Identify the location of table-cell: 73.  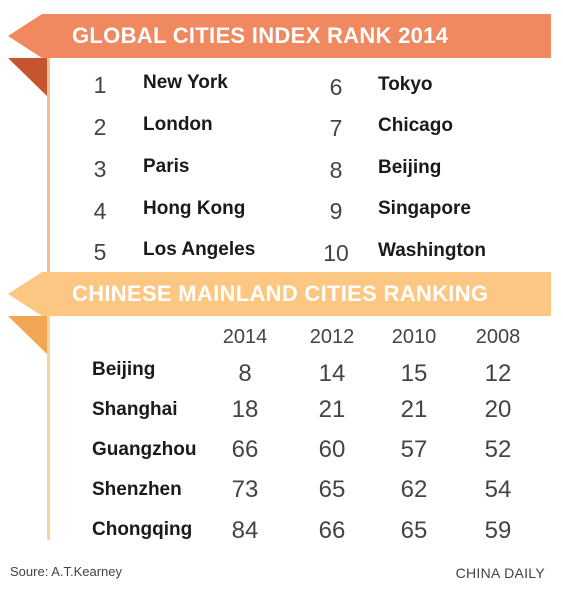
(245, 489).